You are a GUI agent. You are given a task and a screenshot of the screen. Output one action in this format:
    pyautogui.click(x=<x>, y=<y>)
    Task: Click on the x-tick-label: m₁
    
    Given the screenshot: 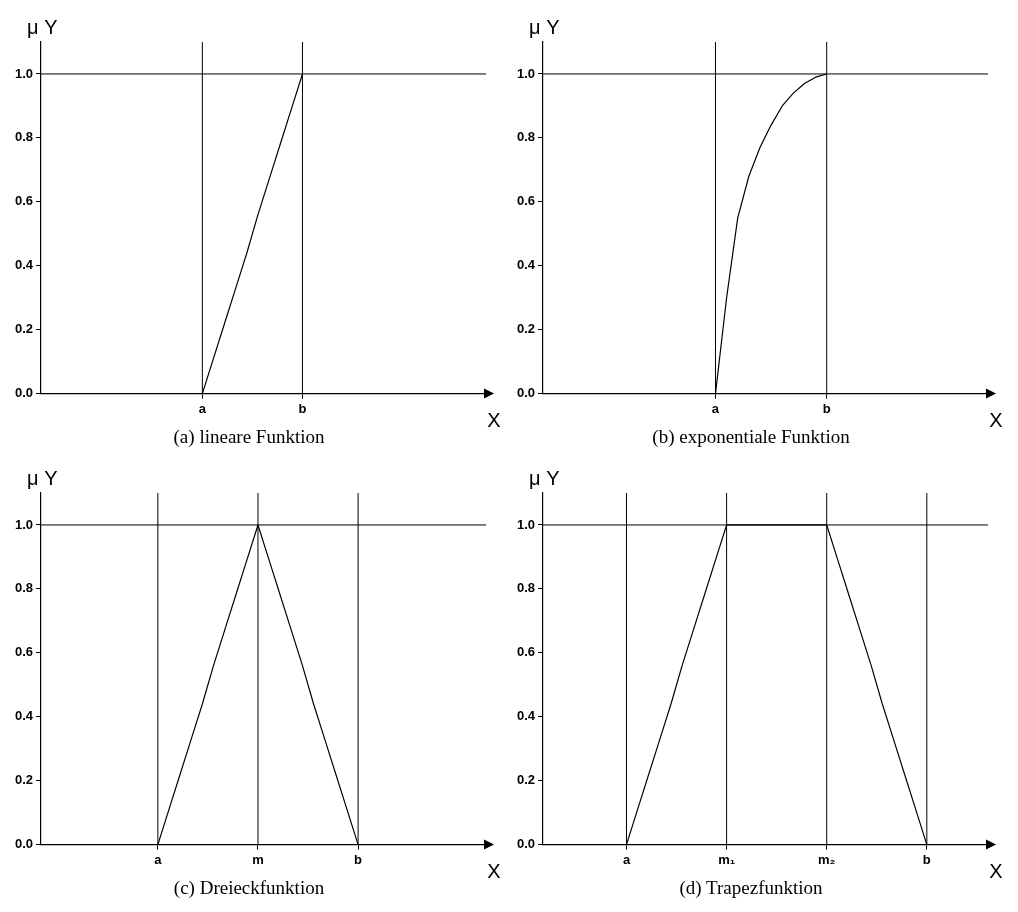 What is the action you would take?
    pyautogui.click(x=727, y=859)
    